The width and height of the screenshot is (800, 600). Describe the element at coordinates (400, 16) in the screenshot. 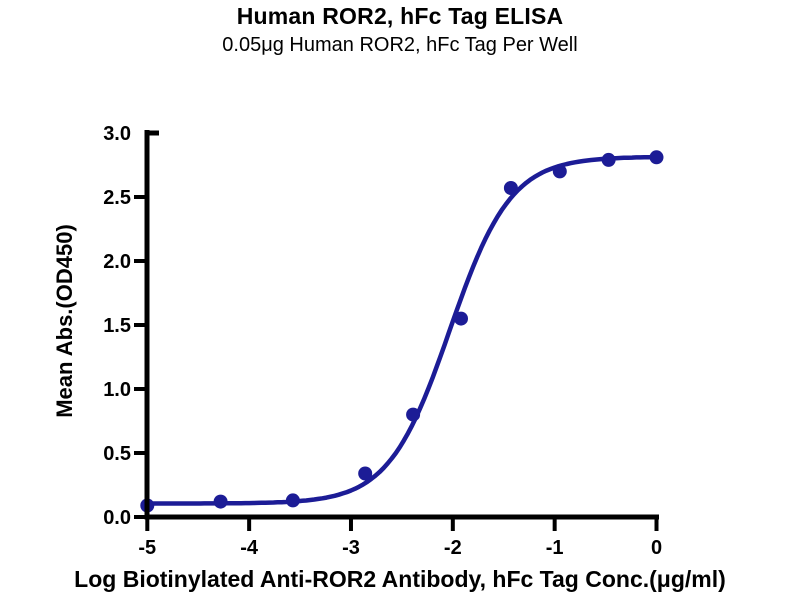

I see `chart-title: Human ROR2, hFc Tag ELISA` at that location.